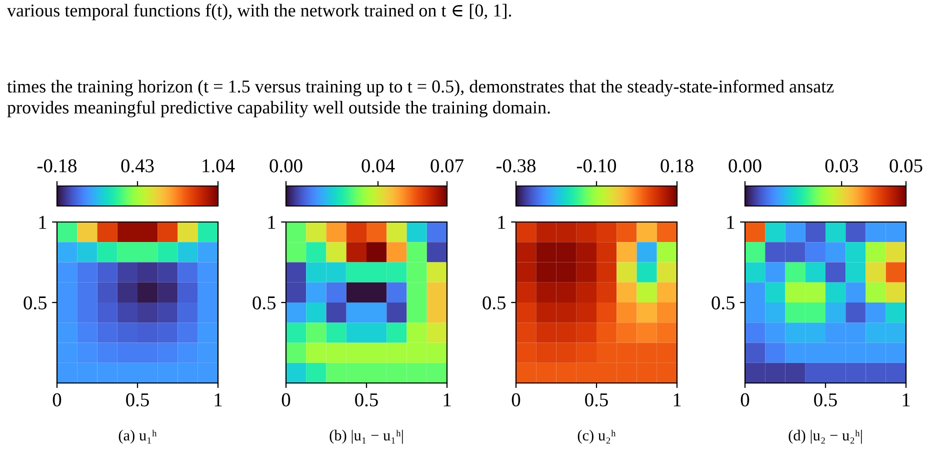 The image size is (949, 466). What do you see at coordinates (420, 88) in the screenshot?
I see `text: times the training horizon (t = 1.5 versus training up to t = 0.5), demonstrates that the steady-state-informed ansatz` at bounding box center [420, 88].